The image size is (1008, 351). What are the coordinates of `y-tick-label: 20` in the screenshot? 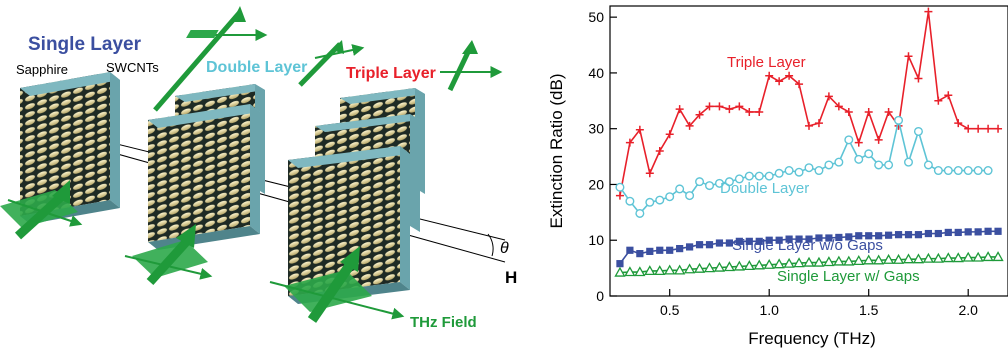 It's located at (596, 184).